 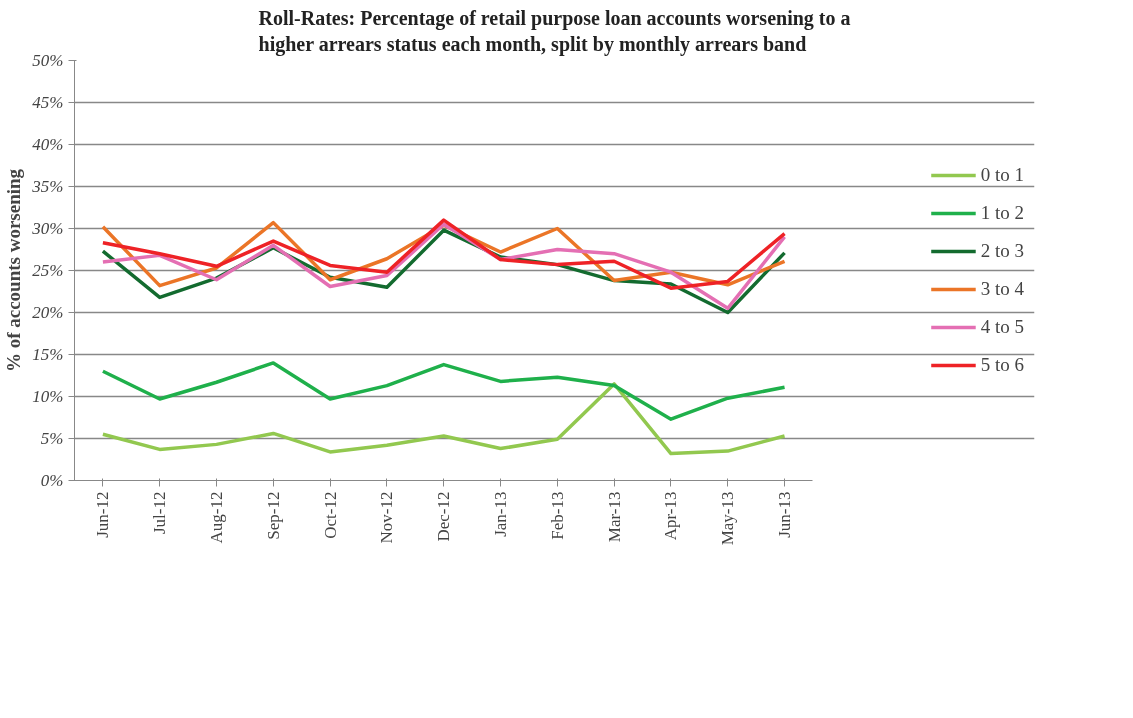 What do you see at coordinates (1002, 251) in the screenshot?
I see `legend-label: 2 to 3` at bounding box center [1002, 251].